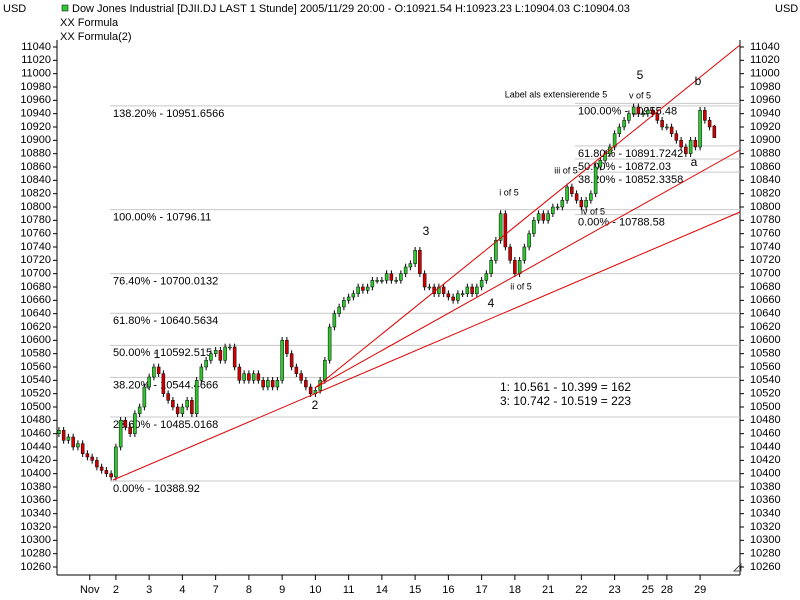 This screenshot has height=600, width=800. What do you see at coordinates (509, 192) in the screenshot?
I see `wave-label: i of 5` at bounding box center [509, 192].